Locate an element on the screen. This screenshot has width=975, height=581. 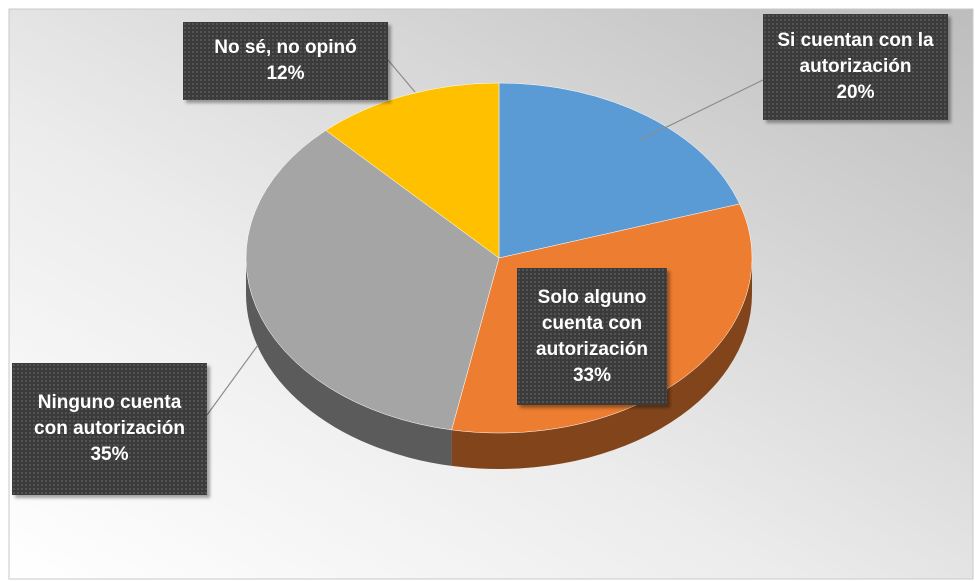
data-label: No sé, no opinó 12% is located at coordinates (285, 61).